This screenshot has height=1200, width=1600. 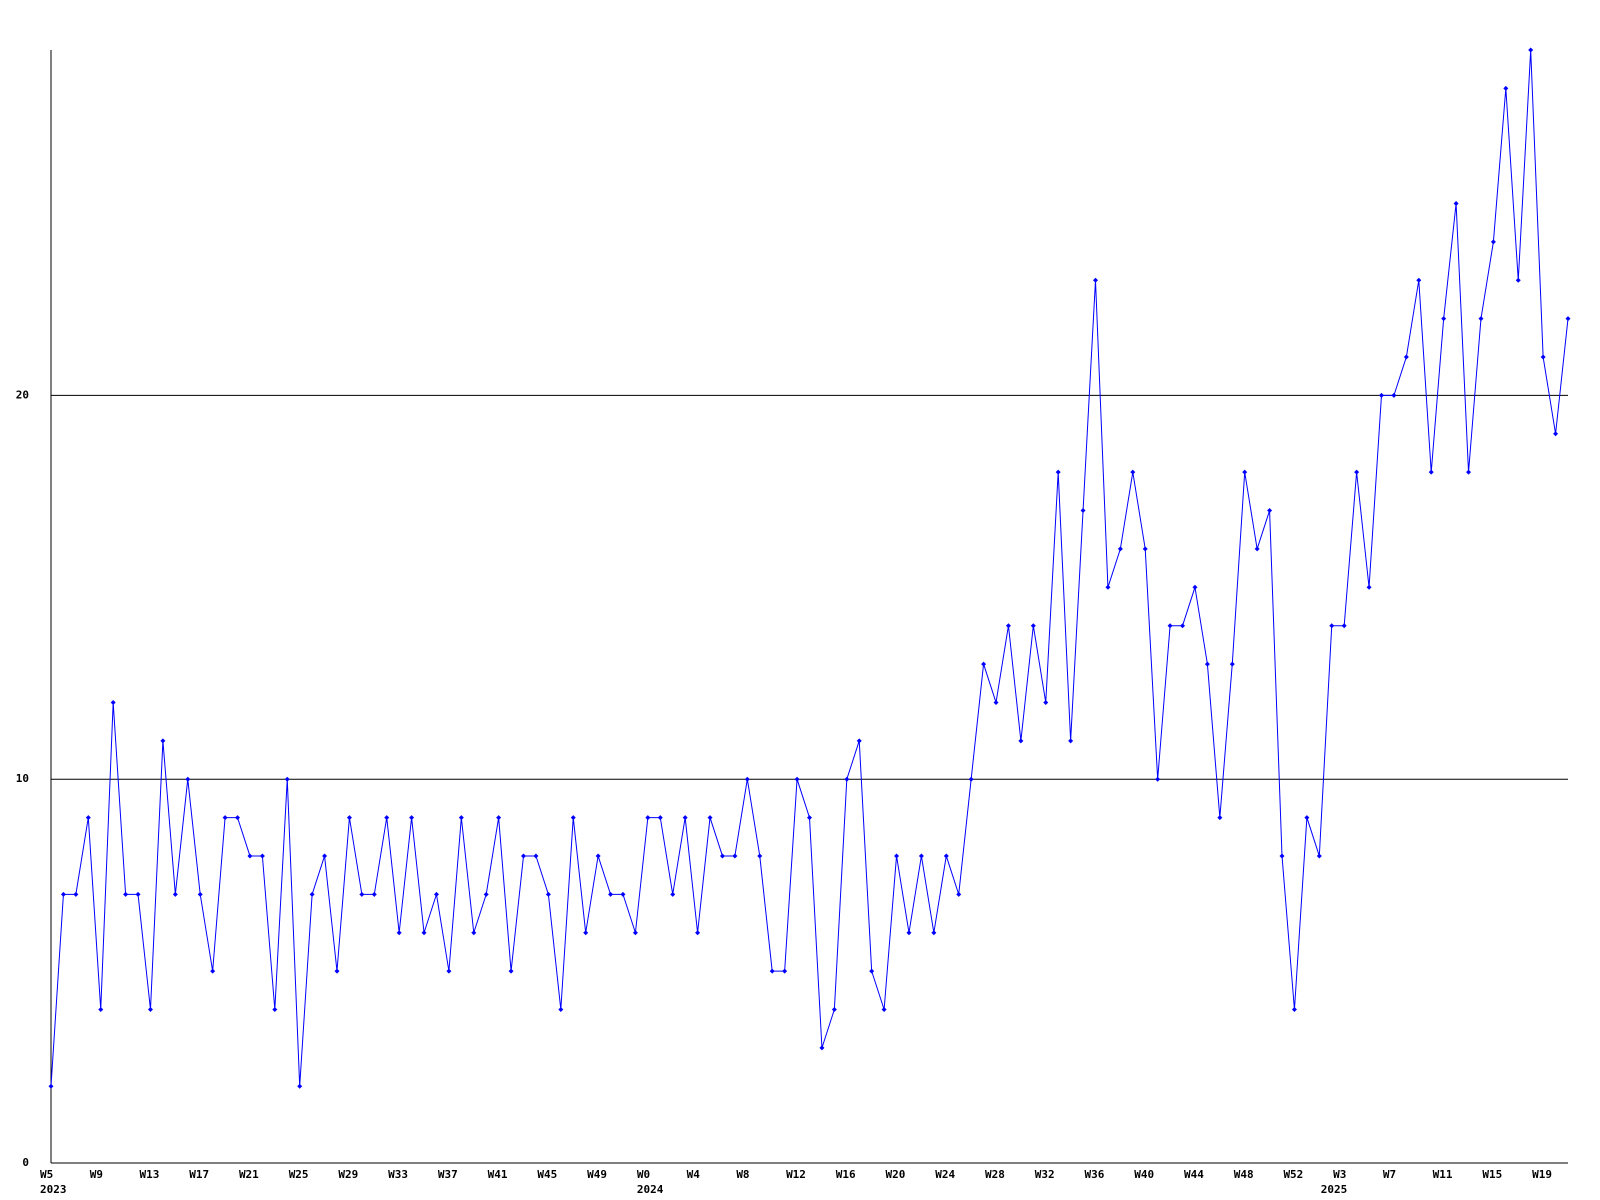 I want to click on x-tick-label: W45, so click(x=547, y=1174).